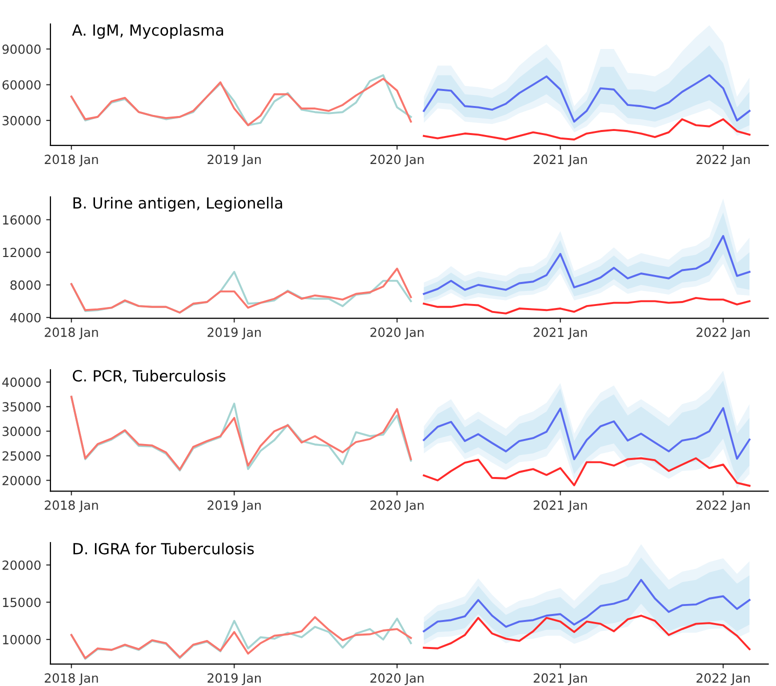 This screenshot has width=776, height=686. I want to click on y-tick-label: 25000, so click(21, 456).